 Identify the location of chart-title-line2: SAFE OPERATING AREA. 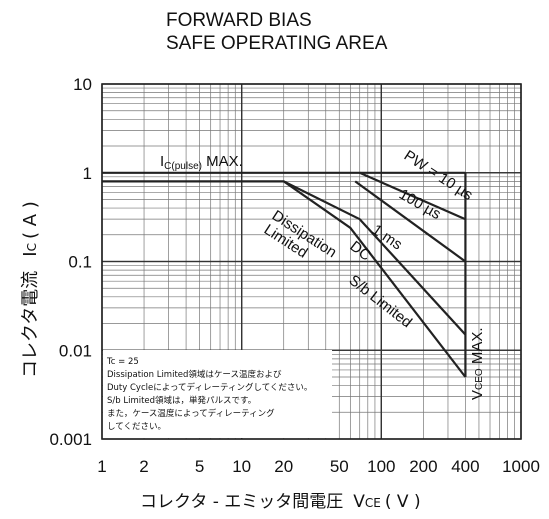
(277, 43).